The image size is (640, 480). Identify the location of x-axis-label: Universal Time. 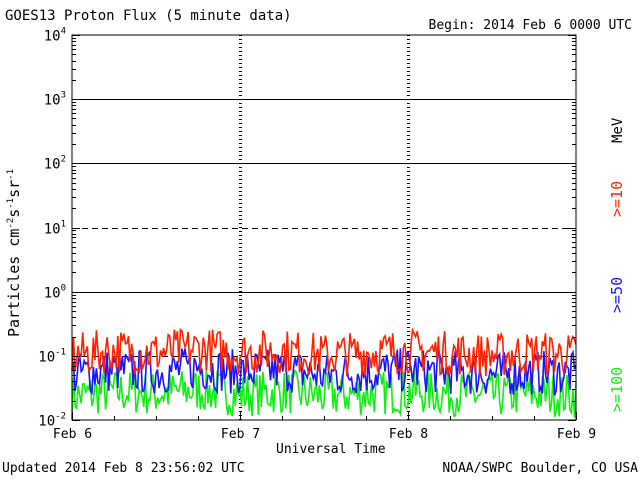
(331, 449).